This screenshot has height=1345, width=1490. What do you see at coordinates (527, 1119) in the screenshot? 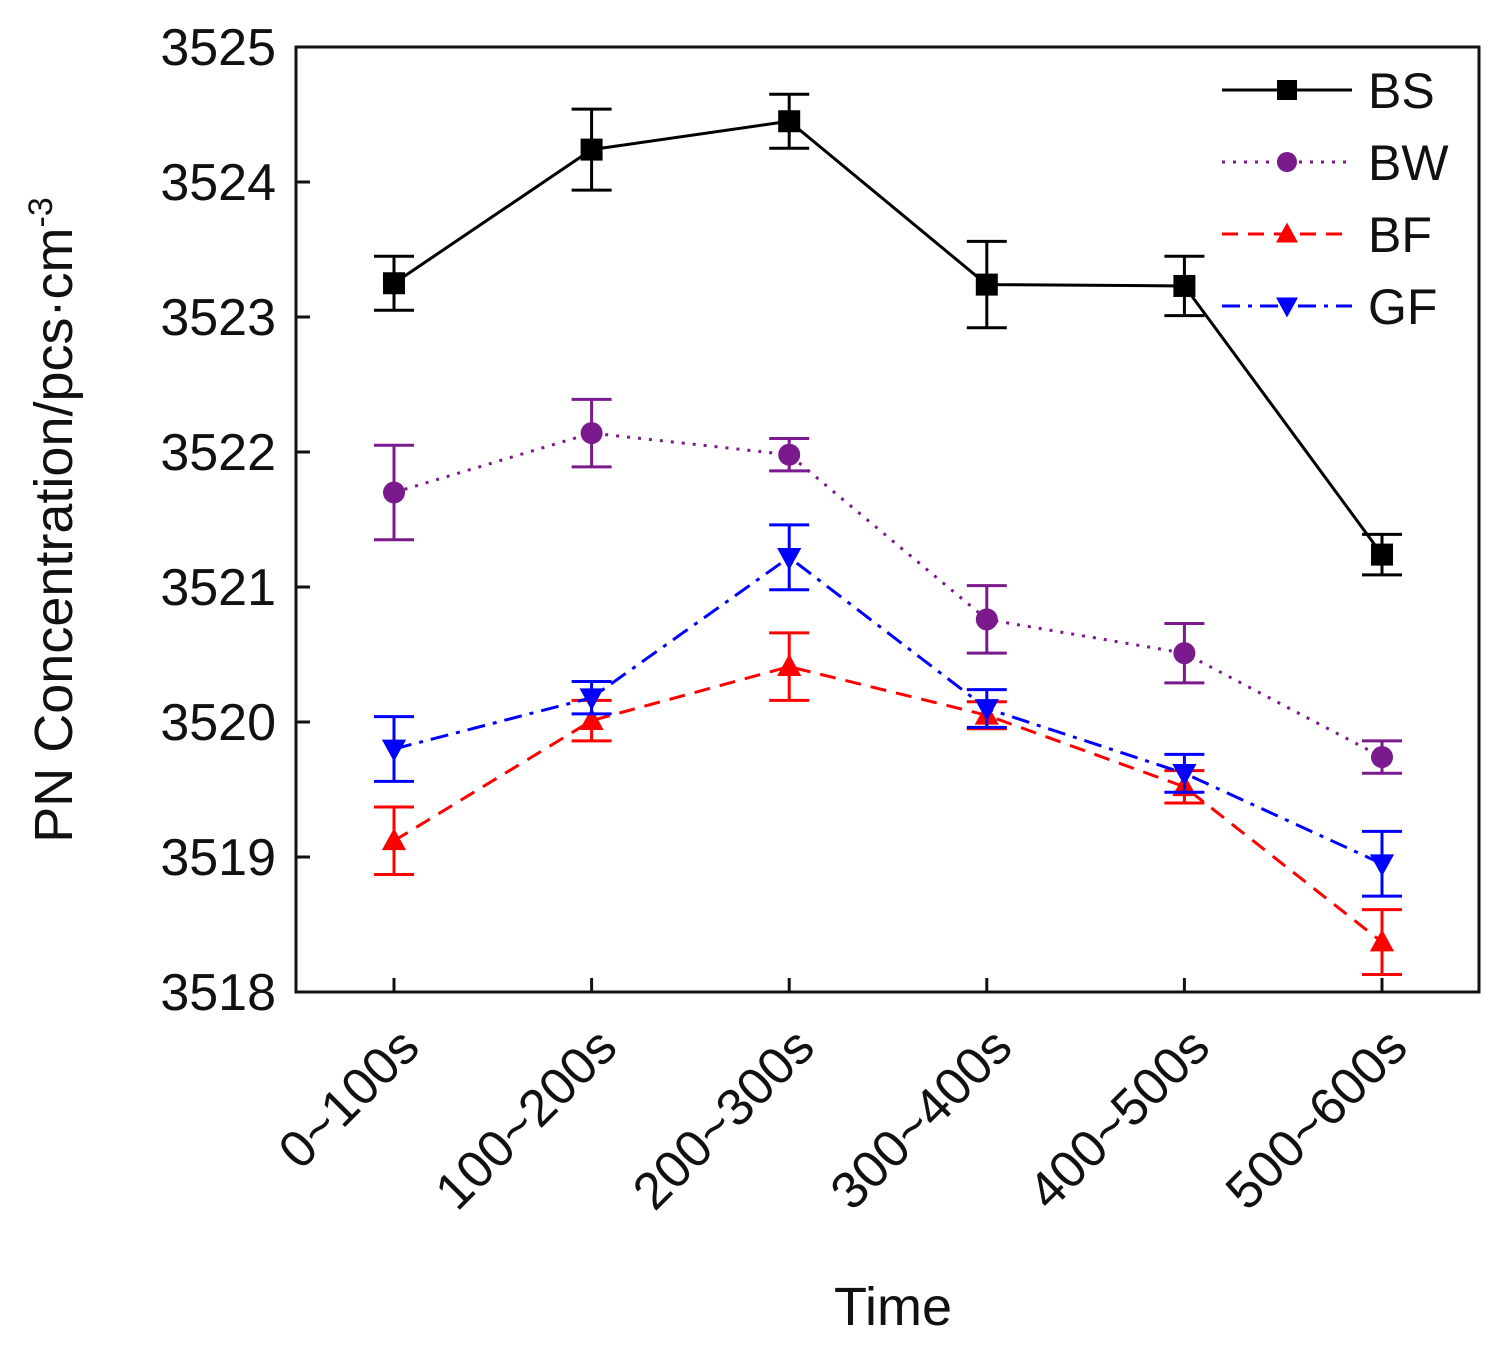
I see `x-tick-label: 100~200s` at bounding box center [527, 1119].